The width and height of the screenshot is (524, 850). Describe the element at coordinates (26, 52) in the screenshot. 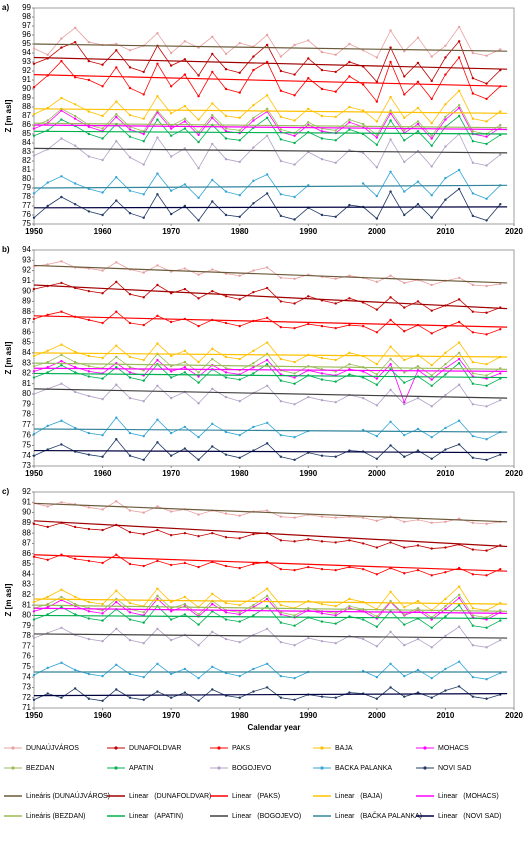

I see `y-tick-label: 94` at that location.